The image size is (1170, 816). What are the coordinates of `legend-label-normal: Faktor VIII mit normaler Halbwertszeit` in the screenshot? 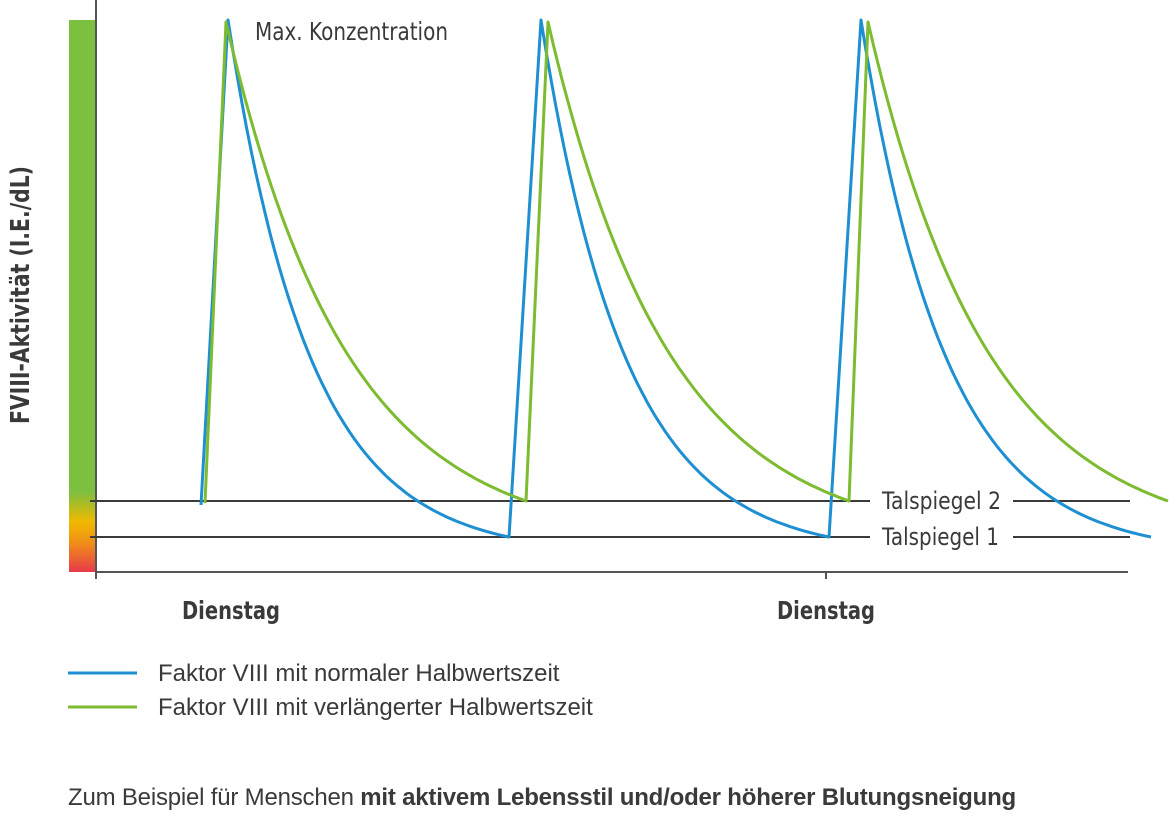 It's located at (359, 673).